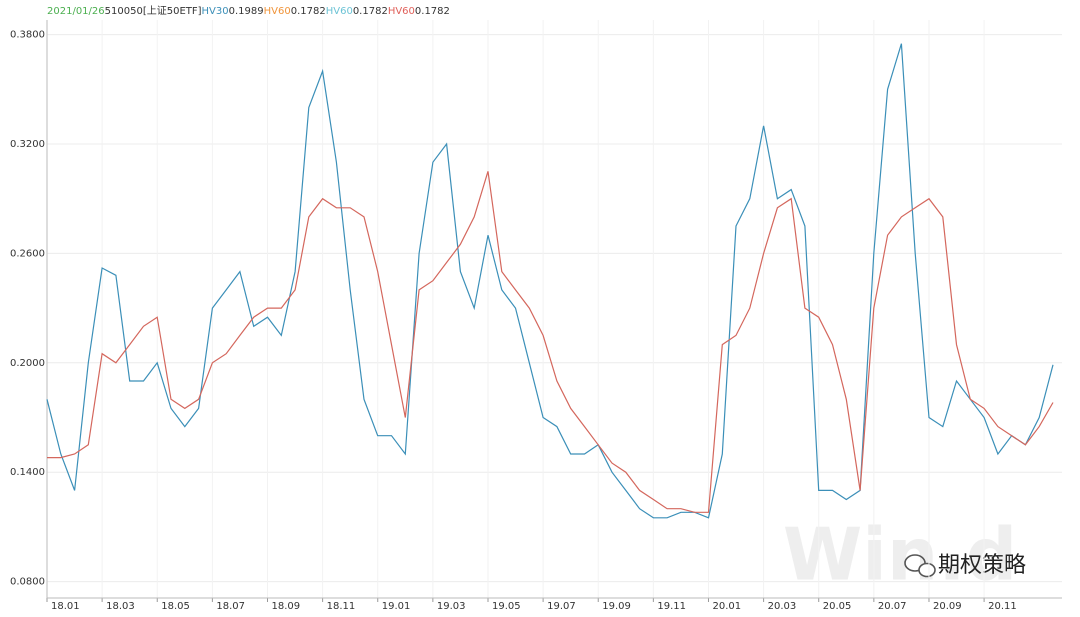 This screenshot has width=1080, height=617. Describe the element at coordinates (120, 606) in the screenshot. I see `x-tick-label: 18.03` at that location.